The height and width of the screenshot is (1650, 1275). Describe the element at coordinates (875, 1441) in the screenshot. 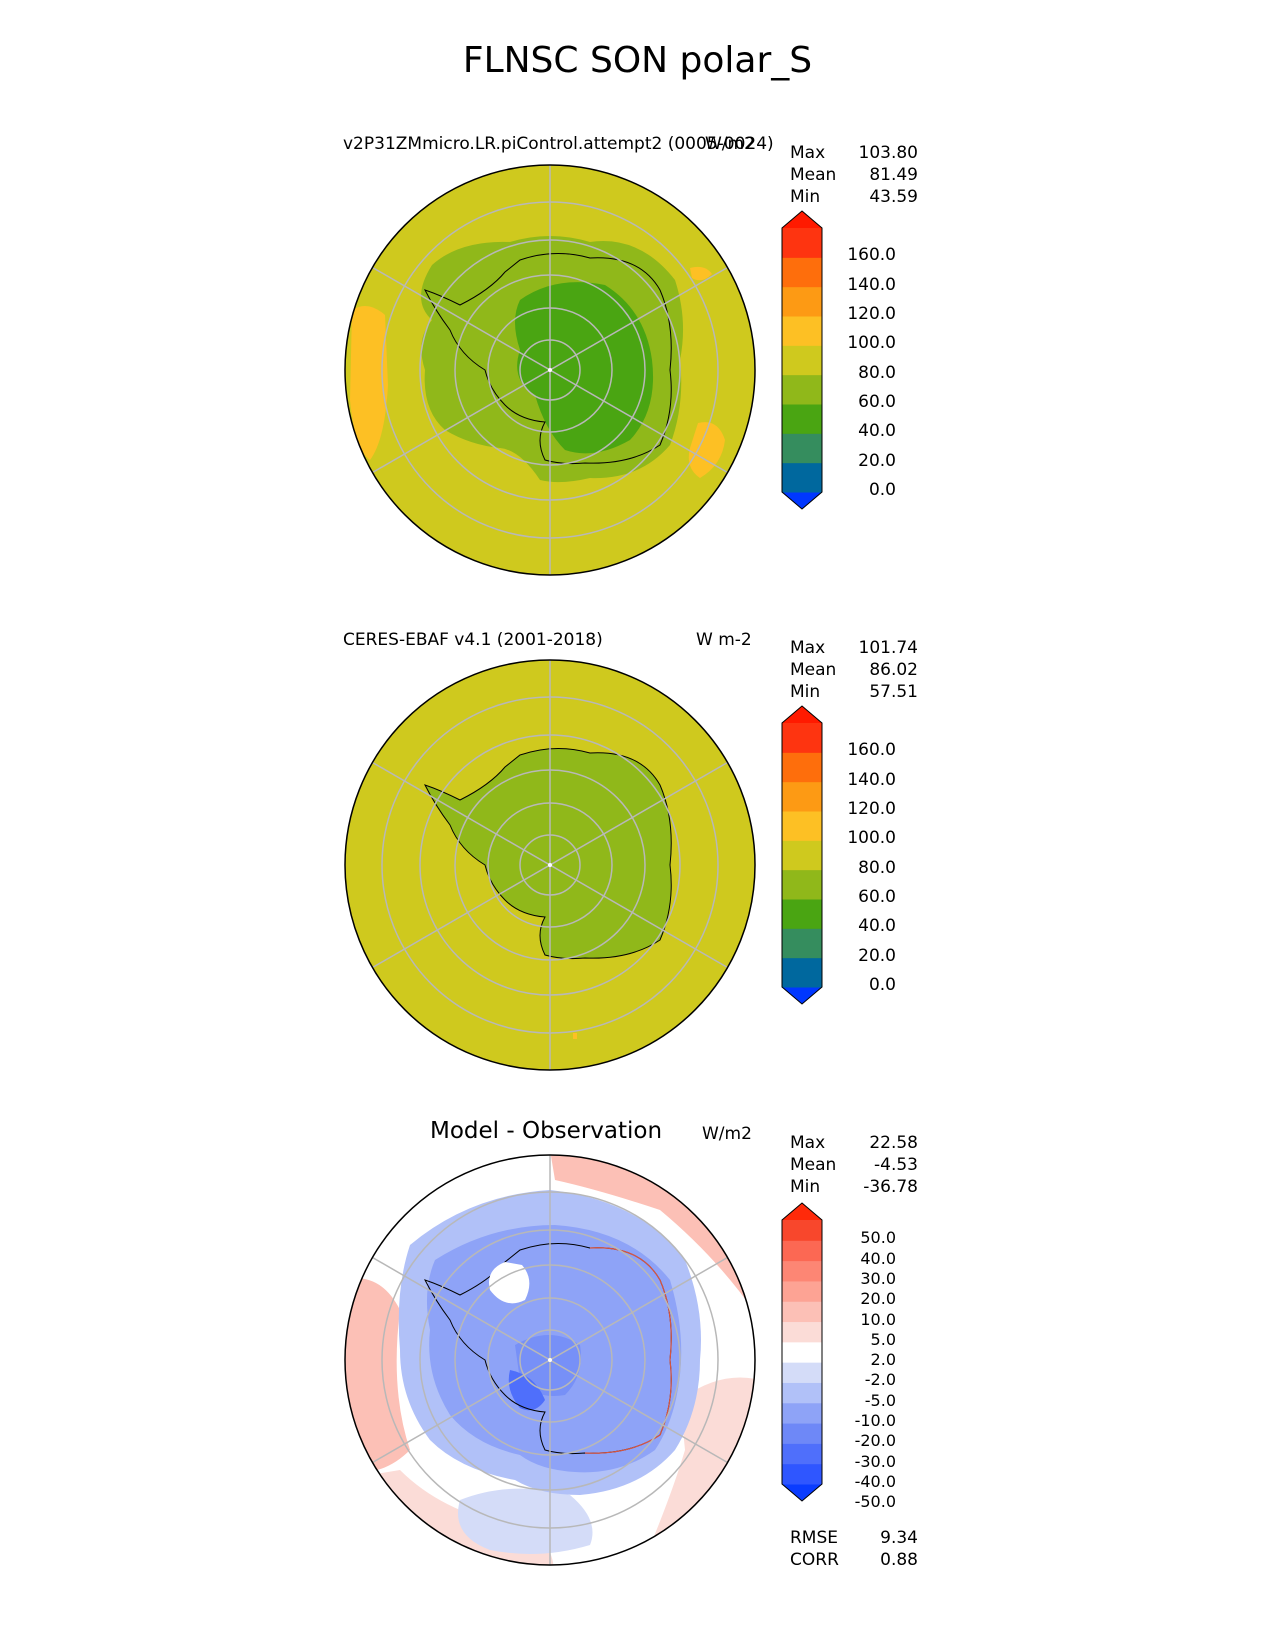

I see `colorbar-tick-label: -20.0` at that location.